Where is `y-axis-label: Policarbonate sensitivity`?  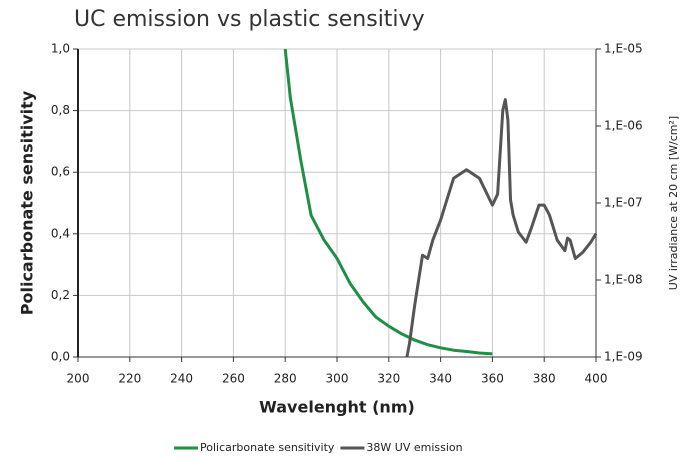 y-axis-label: Policarbonate sensitivity is located at coordinates (27, 202).